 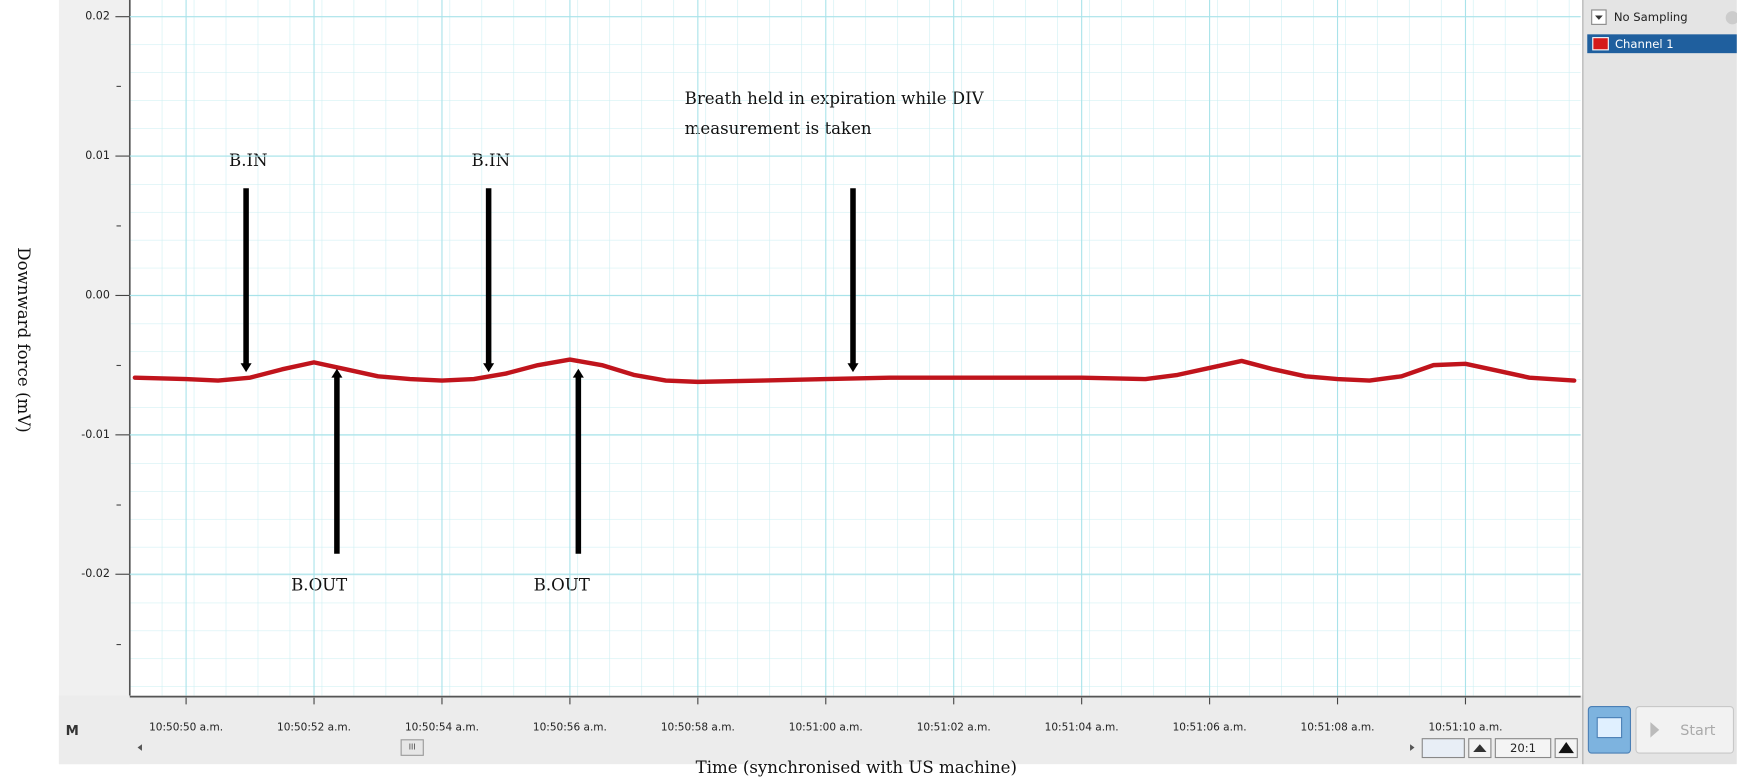 What do you see at coordinates (570, 728) in the screenshot?
I see `x-tick-label: 10:50:56 a.m.` at bounding box center [570, 728].